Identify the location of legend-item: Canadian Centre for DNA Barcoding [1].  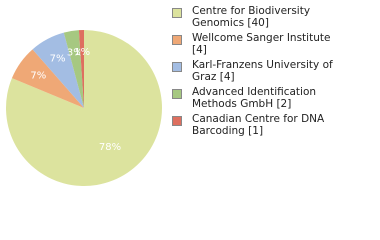
(272, 125).